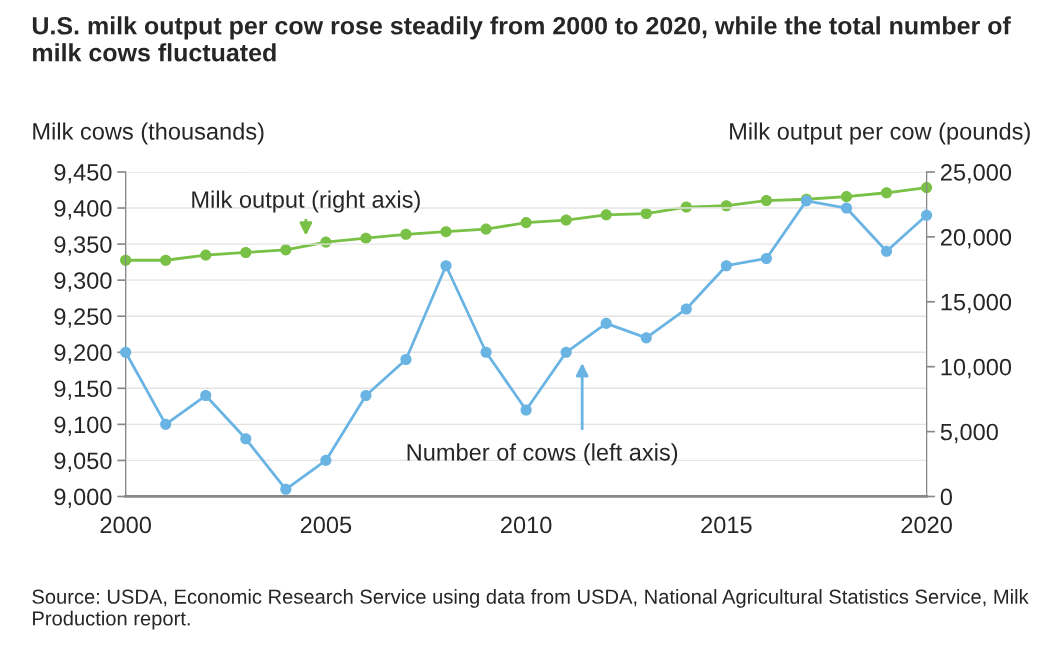 Image resolution: width=1047 pixels, height=649 pixels. Describe the element at coordinates (530, 609) in the screenshot. I see `source-note: Source: USDA, Economic Research Service using data from USDA, National Agricultural Statistics Service, Milk Production report.` at that location.